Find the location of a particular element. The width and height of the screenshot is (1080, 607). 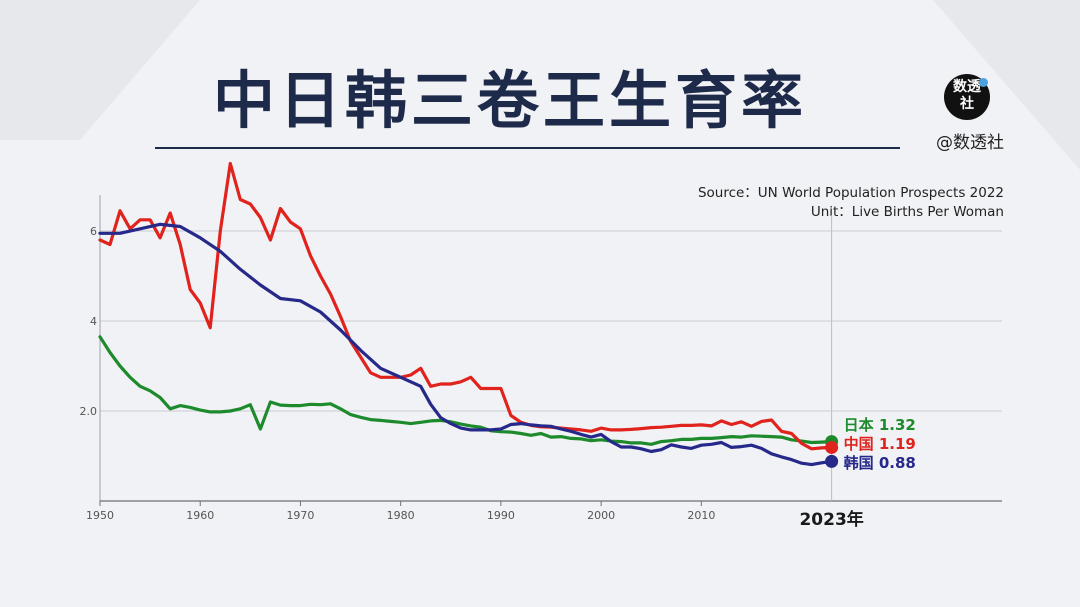

x-tick-label: 1980 is located at coordinates (401, 515).